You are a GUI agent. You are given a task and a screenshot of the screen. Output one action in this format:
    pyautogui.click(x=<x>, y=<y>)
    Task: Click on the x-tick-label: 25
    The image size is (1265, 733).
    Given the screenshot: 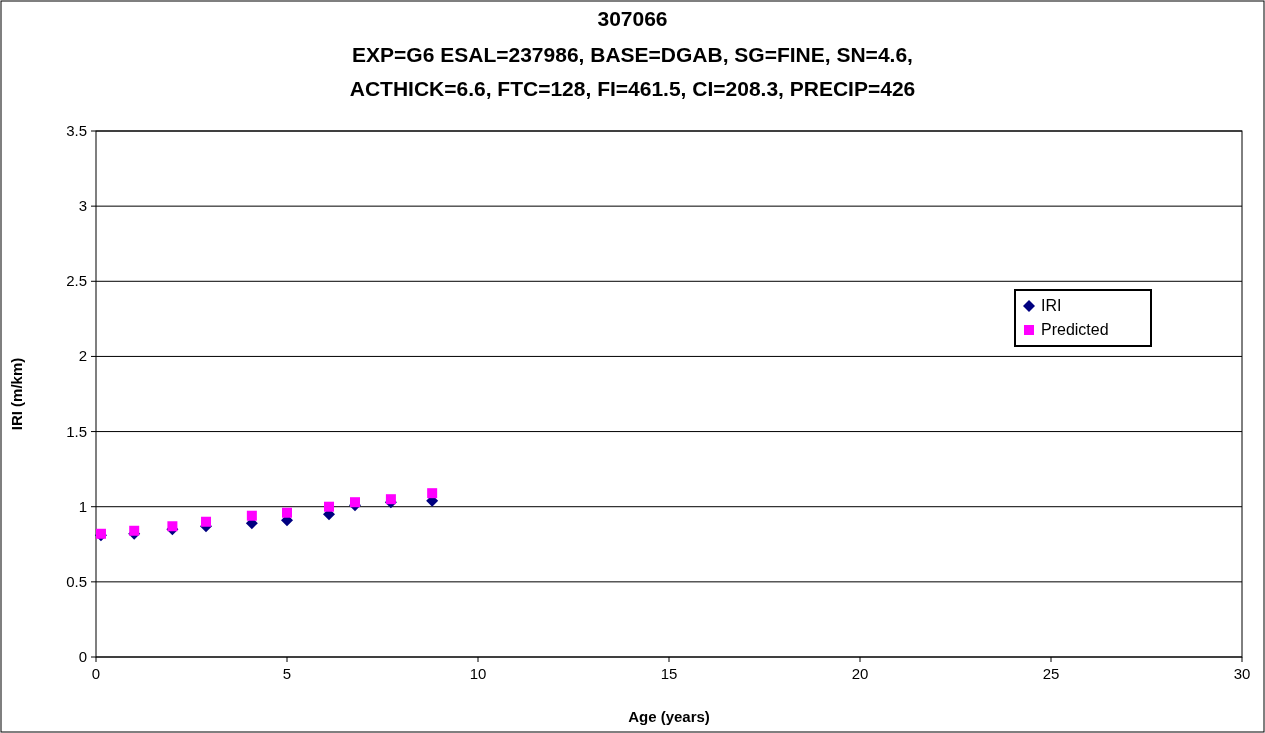 What is the action you would take?
    pyautogui.click(x=1051, y=673)
    